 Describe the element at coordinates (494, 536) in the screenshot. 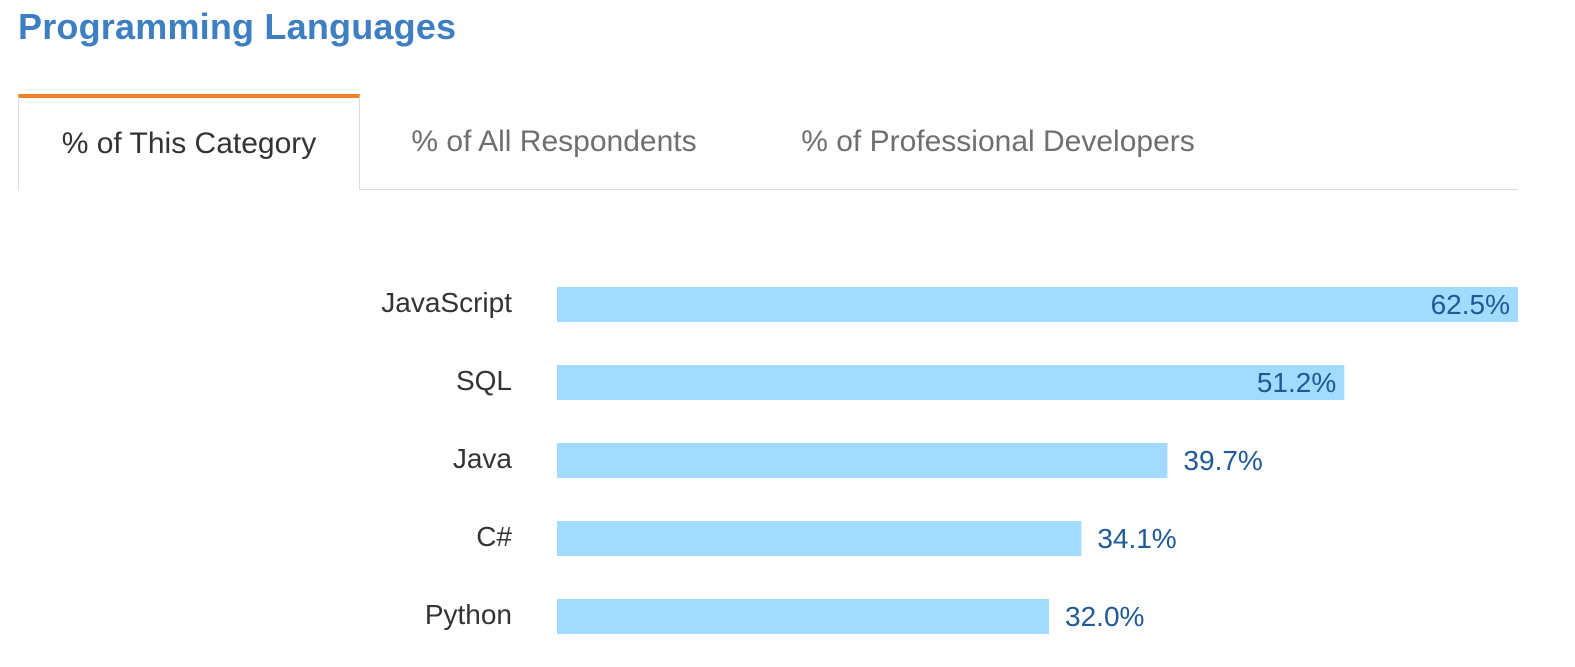

I see `category-label: C#` at that location.